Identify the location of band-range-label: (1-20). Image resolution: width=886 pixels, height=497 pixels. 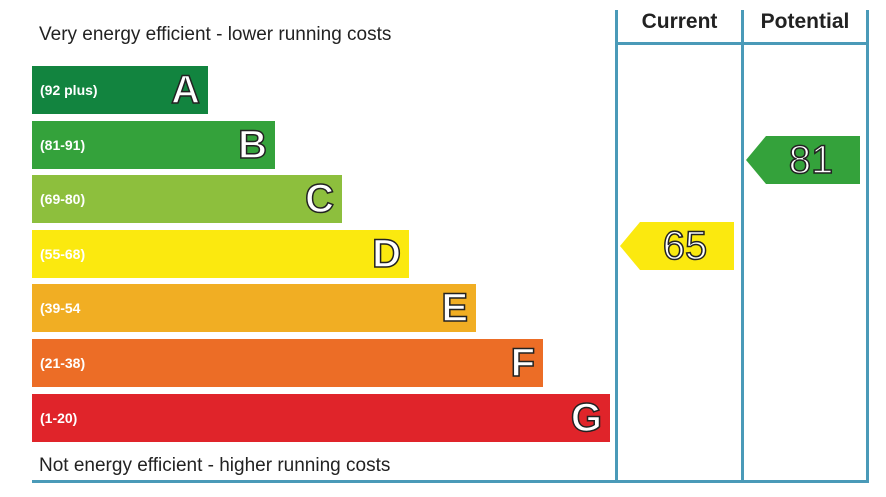
(59, 418).